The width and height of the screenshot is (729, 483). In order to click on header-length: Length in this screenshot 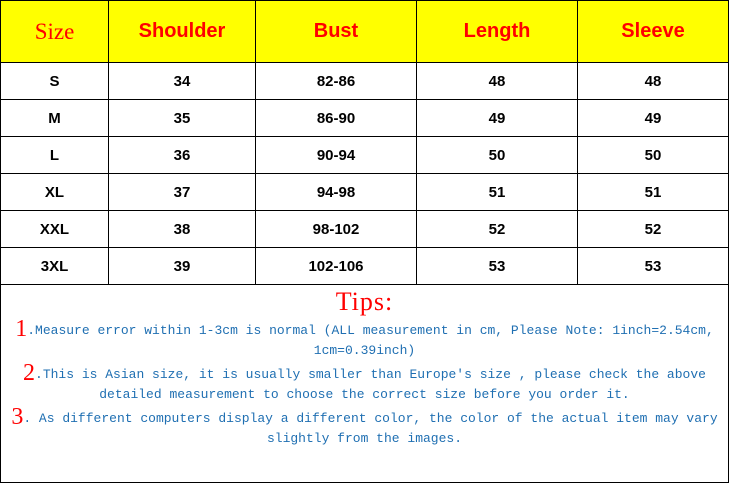, I will do `click(497, 31)`.